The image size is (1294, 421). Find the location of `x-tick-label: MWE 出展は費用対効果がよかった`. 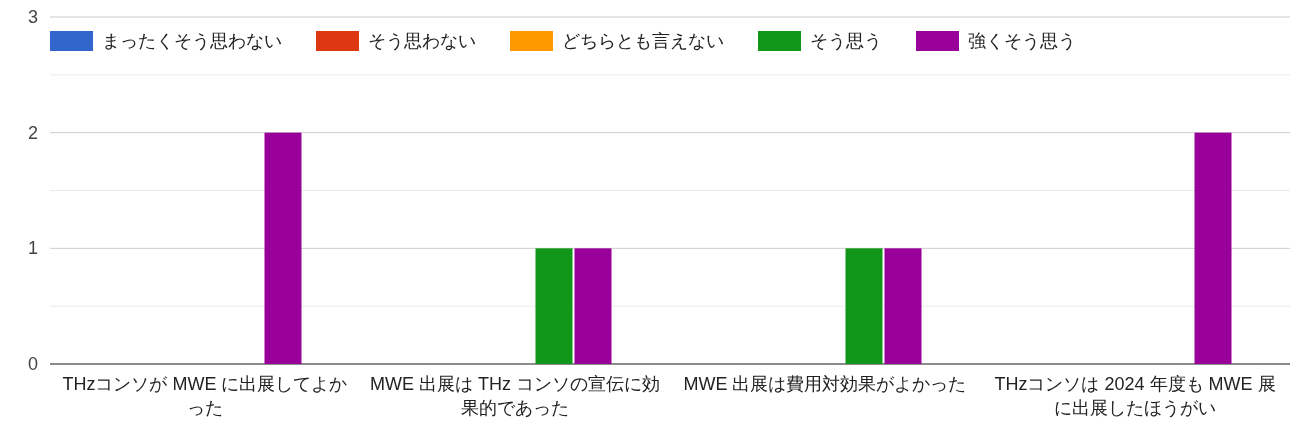

x-tick-label: MWE 出展は費用対効果がよかった is located at coordinates (825, 384).